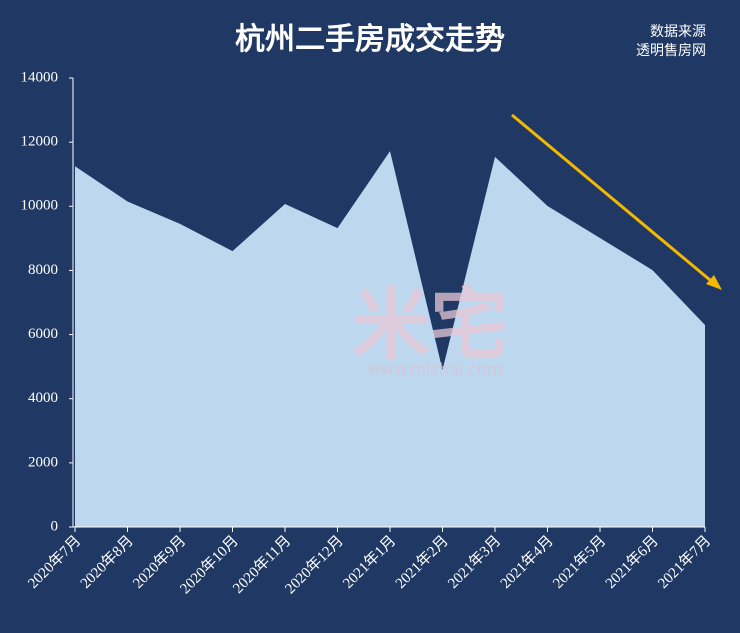  What do you see at coordinates (714, 282) in the screenshot?
I see `trend-arrowhead` at bounding box center [714, 282].